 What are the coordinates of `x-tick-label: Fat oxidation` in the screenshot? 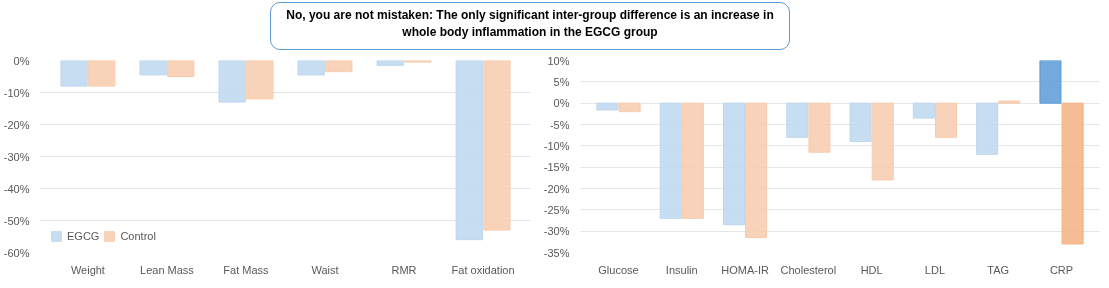 It's located at (483, 269).